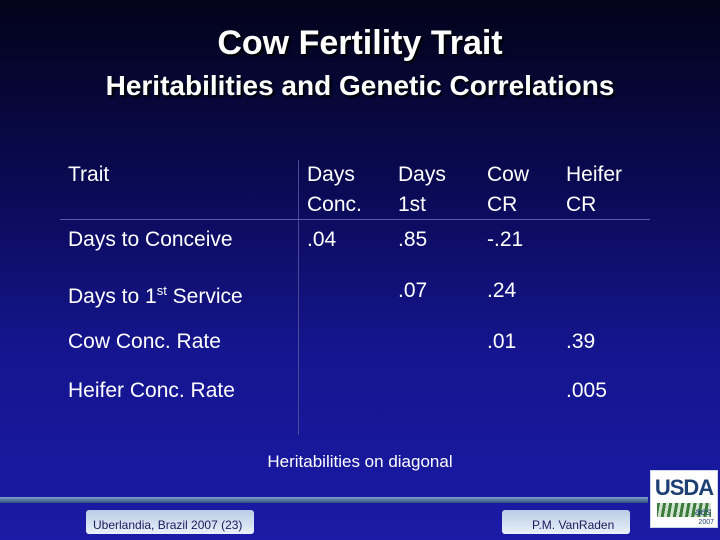  Describe the element at coordinates (324, 500) in the screenshot. I see `footer-rule` at that location.